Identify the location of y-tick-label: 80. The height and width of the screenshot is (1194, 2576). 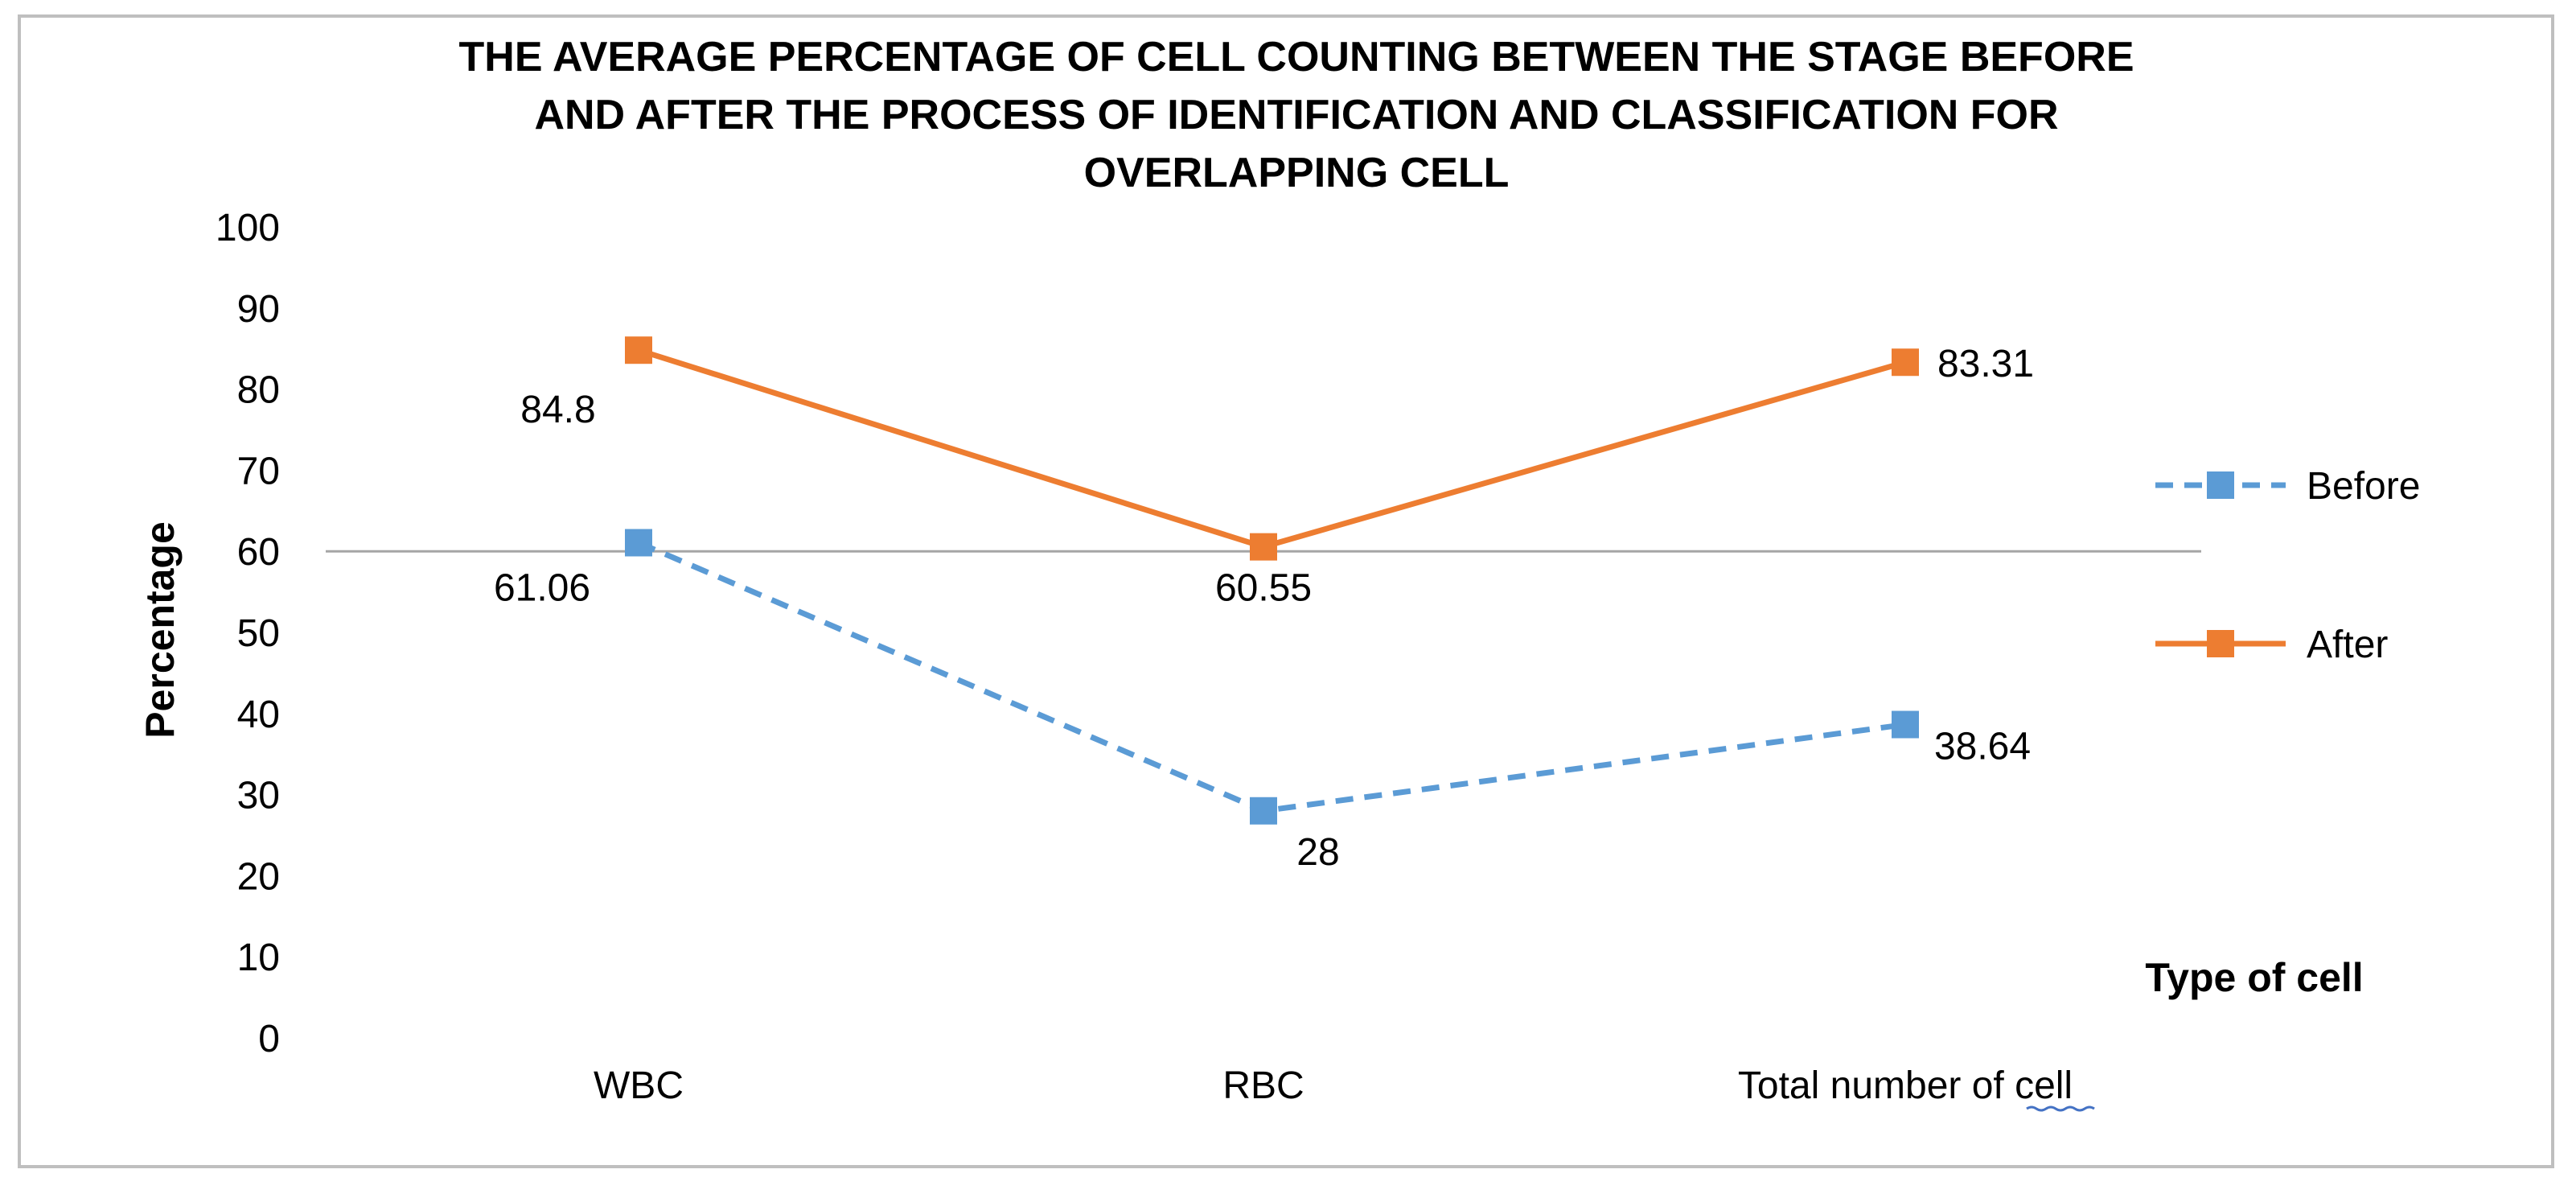
(258, 390).